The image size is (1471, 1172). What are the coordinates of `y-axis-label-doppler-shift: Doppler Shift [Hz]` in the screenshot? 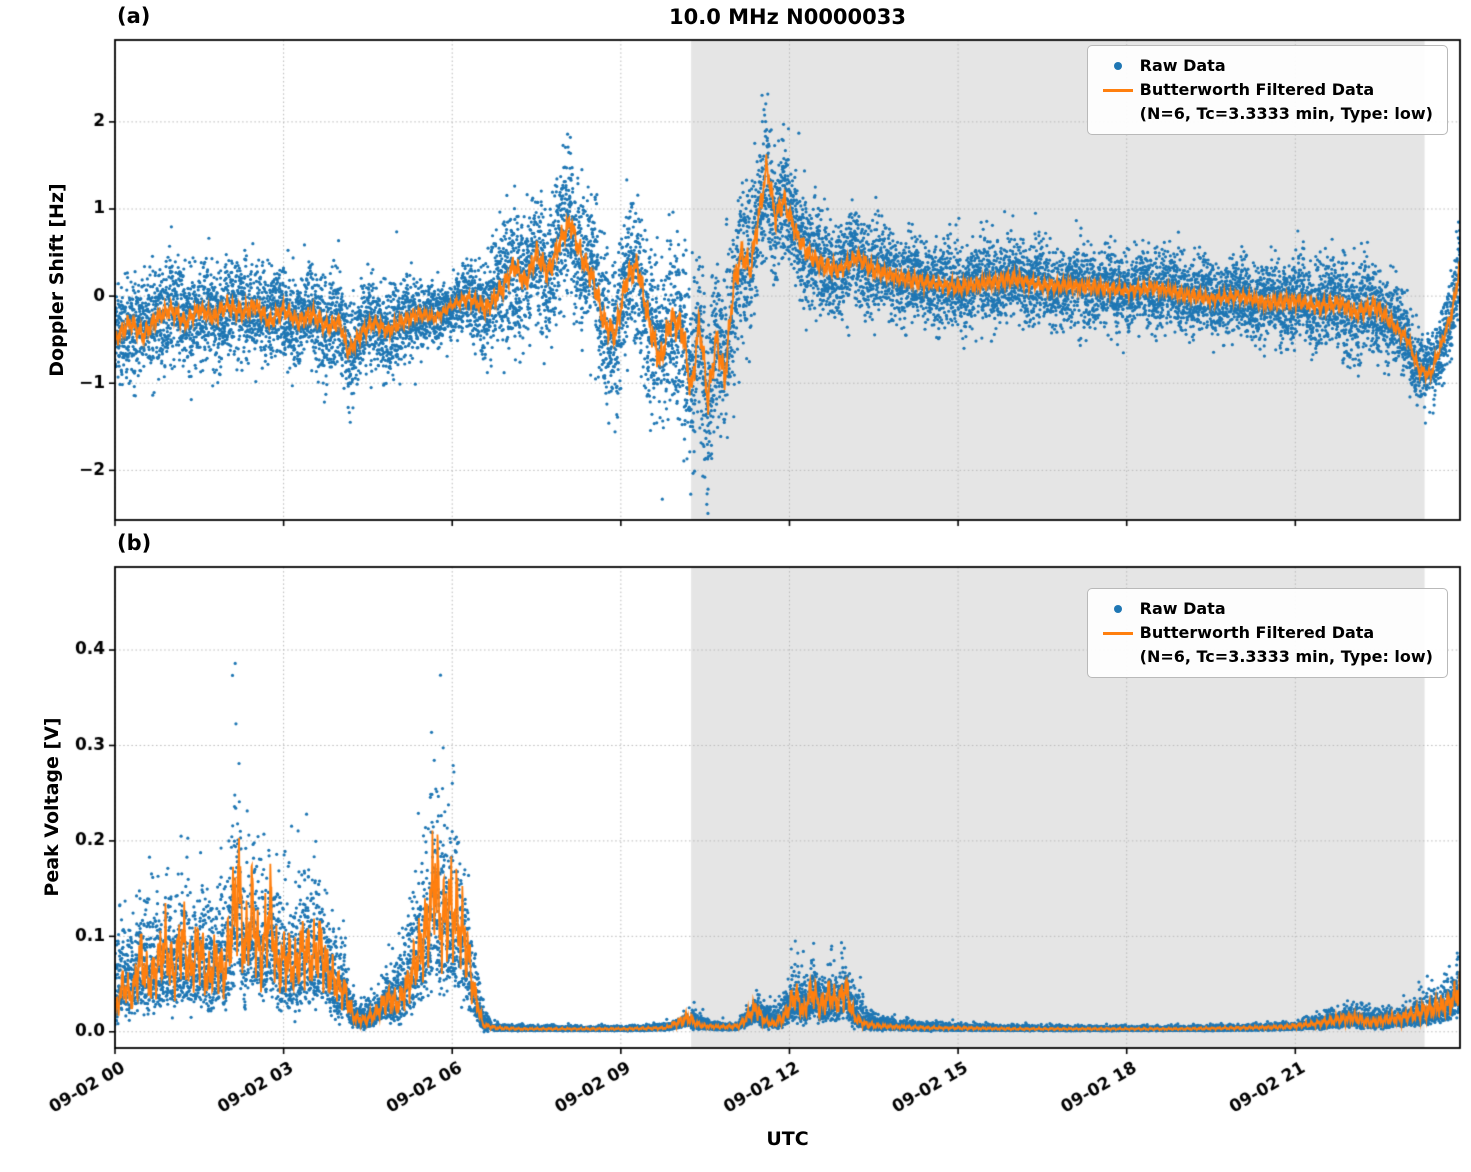 It's located at (57, 280).